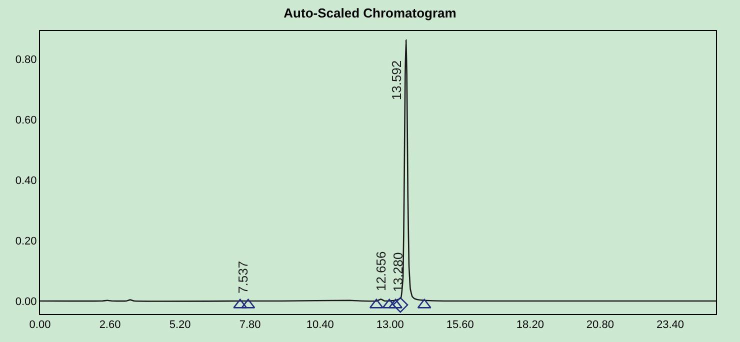  What do you see at coordinates (110, 325) in the screenshot?
I see `x-tick-label: 2.60` at bounding box center [110, 325].